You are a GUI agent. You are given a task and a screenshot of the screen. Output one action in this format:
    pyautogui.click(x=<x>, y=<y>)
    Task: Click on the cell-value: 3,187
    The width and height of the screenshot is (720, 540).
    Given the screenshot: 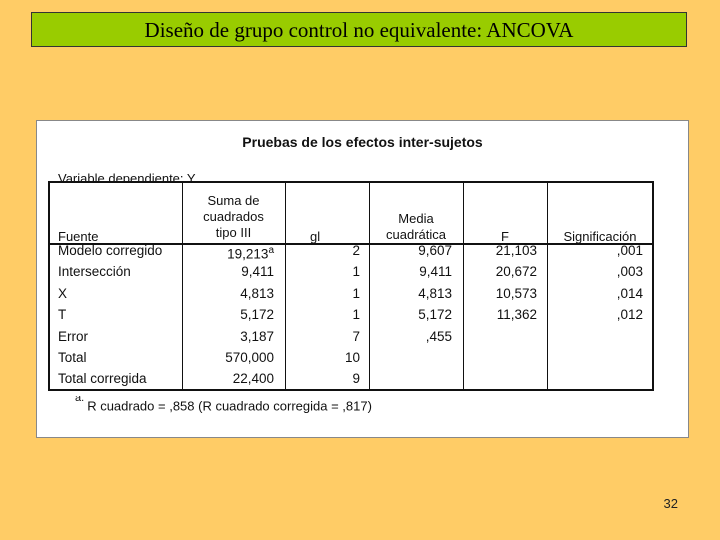 What is the action you would take?
    pyautogui.click(x=257, y=336)
    